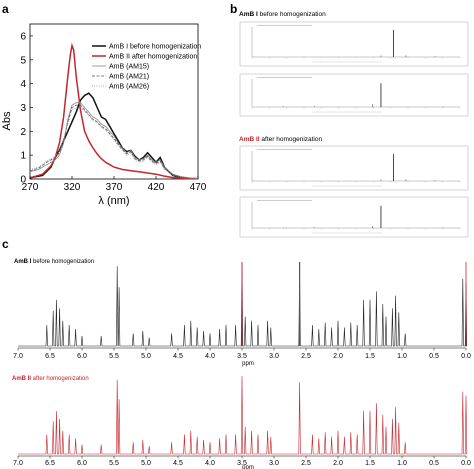  I want to click on y-tick-label: 6, so click(23, 36).